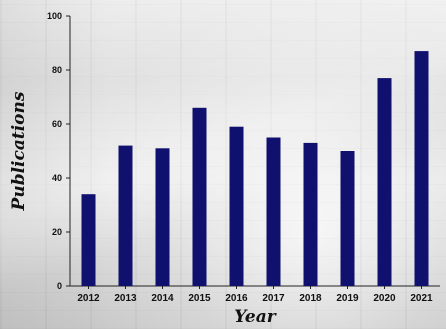 The height and width of the screenshot is (329, 446). Describe the element at coordinates (310, 298) in the screenshot. I see `x-tick-label: 2018` at that location.